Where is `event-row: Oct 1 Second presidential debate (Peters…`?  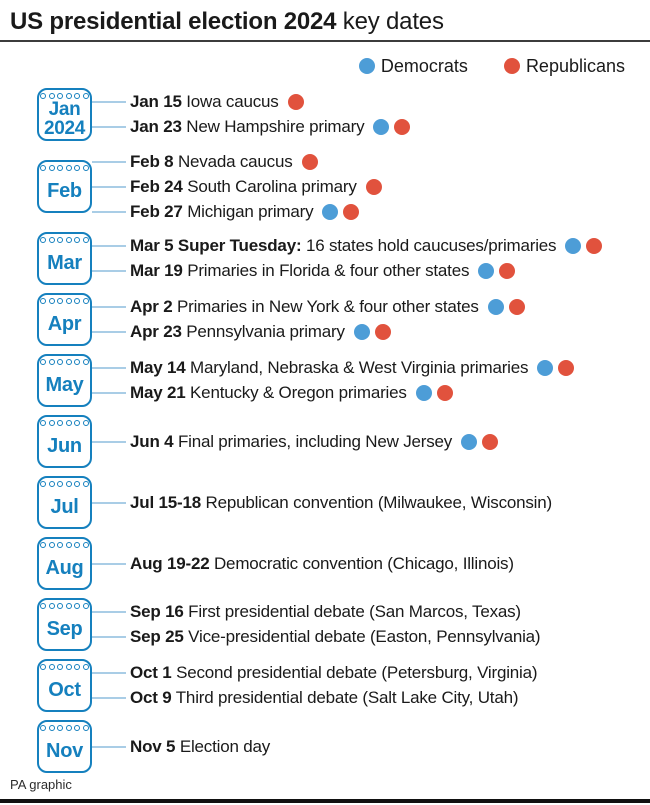
event-row: Oct 1 Second presidential debate (Peters… is located at coordinates (315, 673).